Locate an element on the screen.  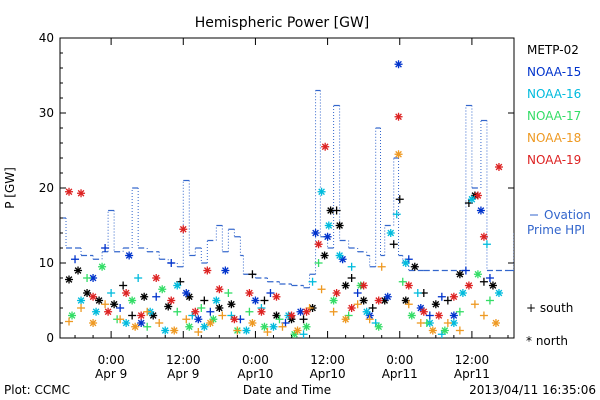
marker-legend-north: * north is located at coordinates (547, 341).